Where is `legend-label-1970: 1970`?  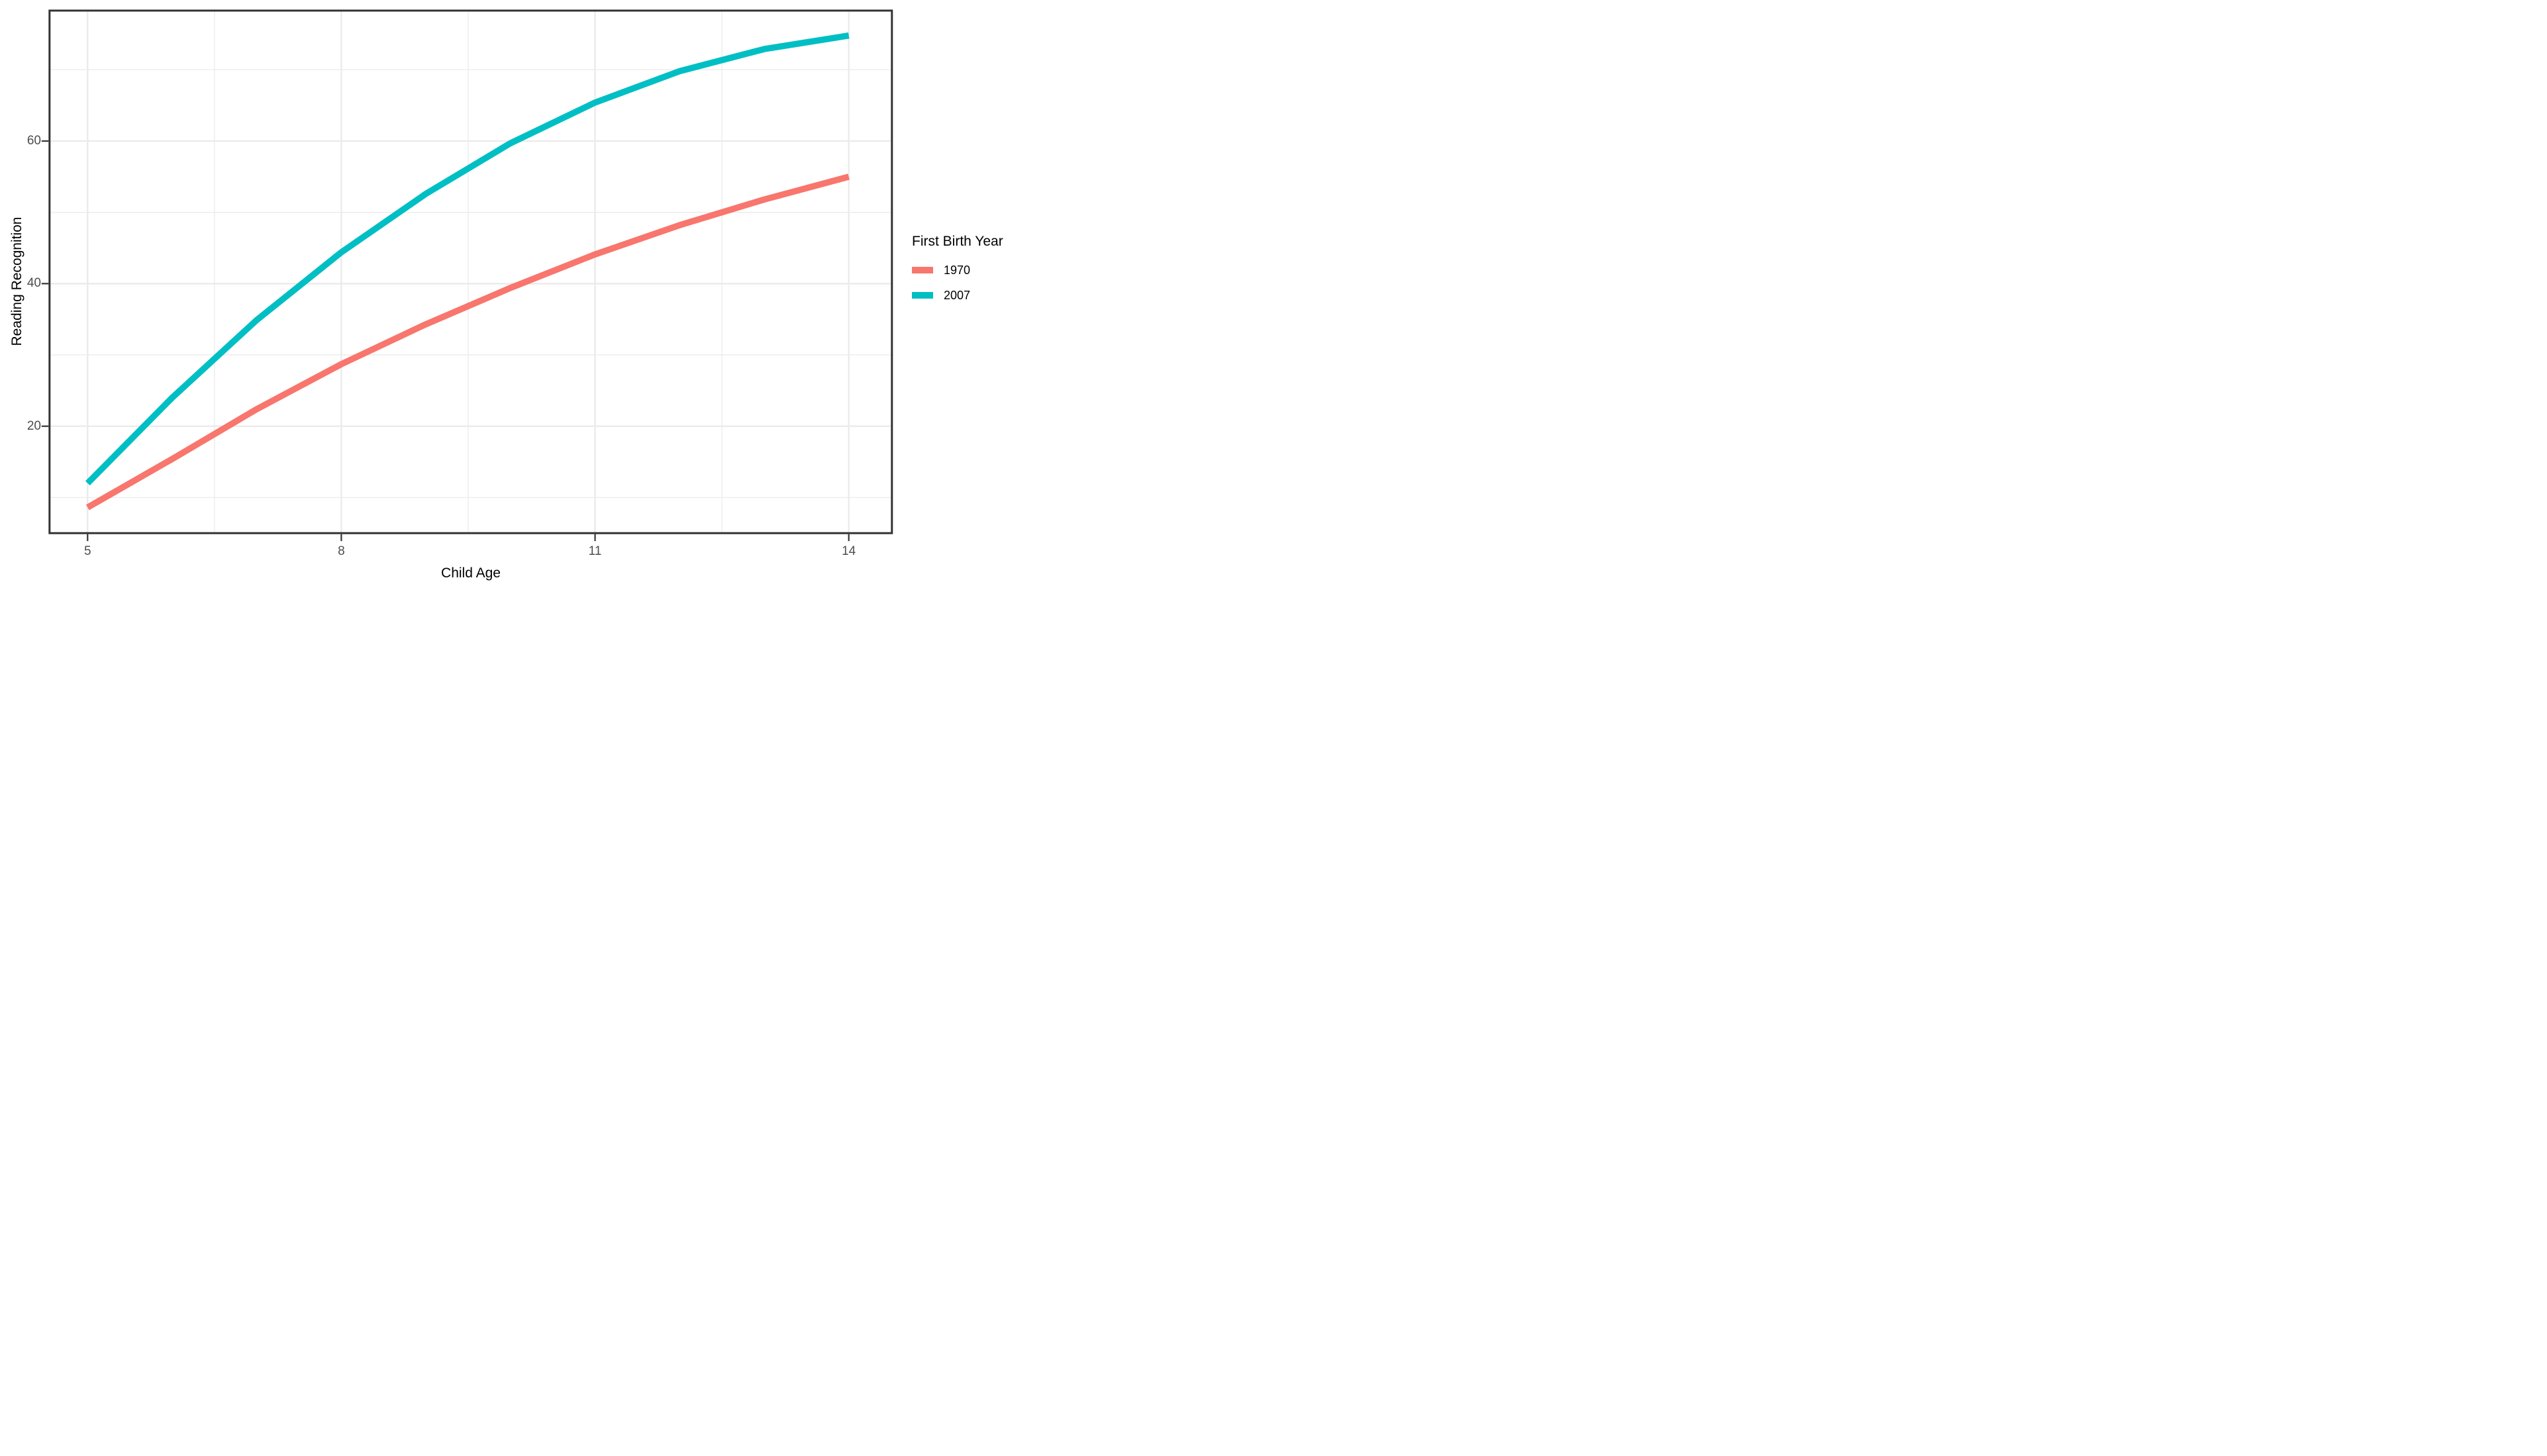
legend-label-1970: 1970 is located at coordinates (957, 270).